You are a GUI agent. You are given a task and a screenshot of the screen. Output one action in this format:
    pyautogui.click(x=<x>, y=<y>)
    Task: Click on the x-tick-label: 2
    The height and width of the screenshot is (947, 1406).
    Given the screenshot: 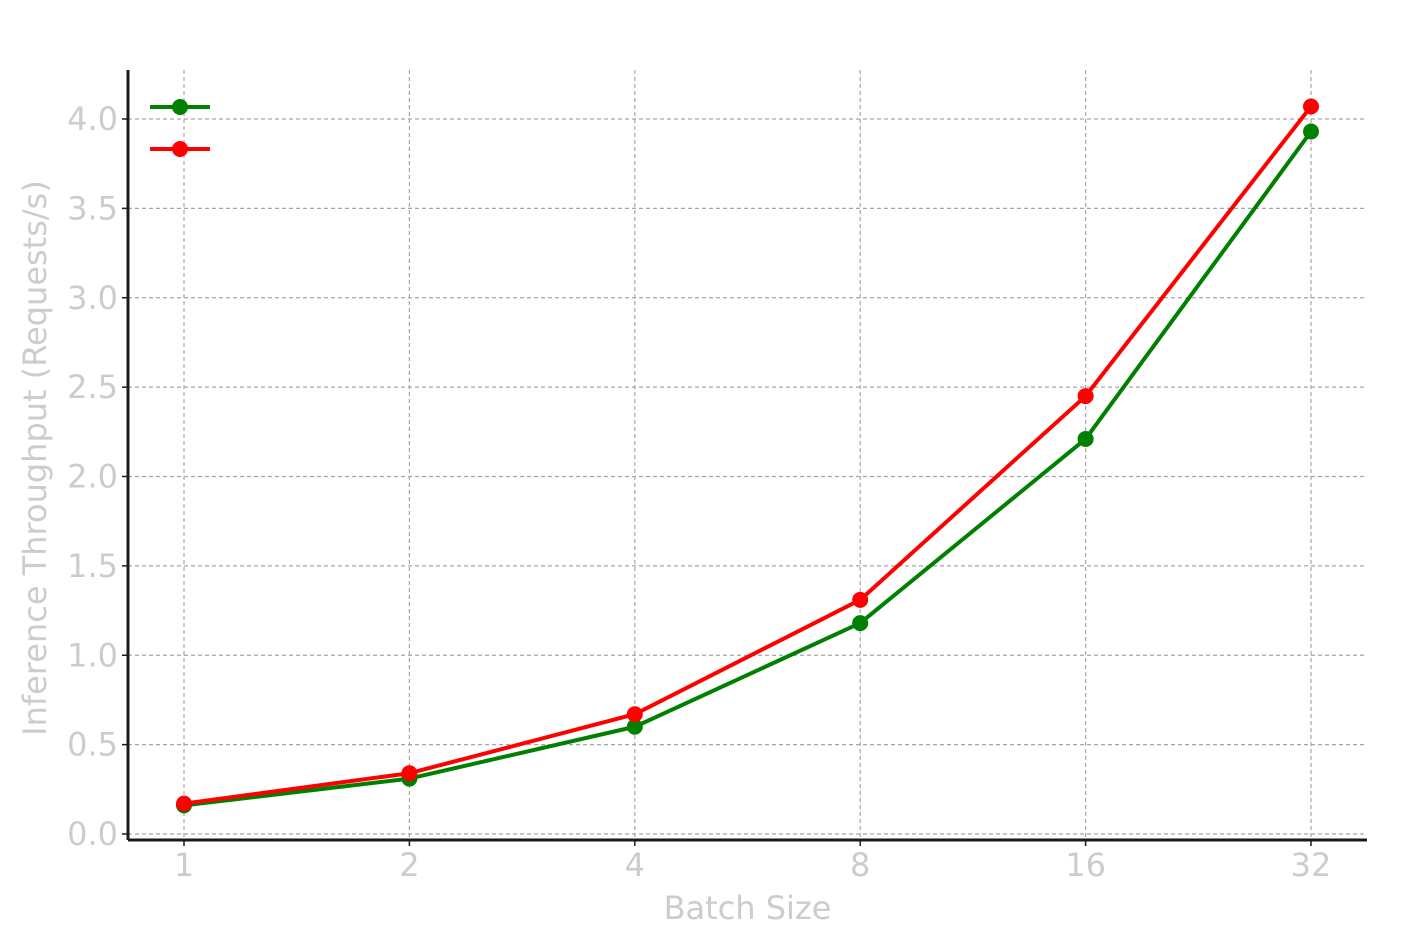 What is the action you would take?
    pyautogui.click(x=409, y=865)
    